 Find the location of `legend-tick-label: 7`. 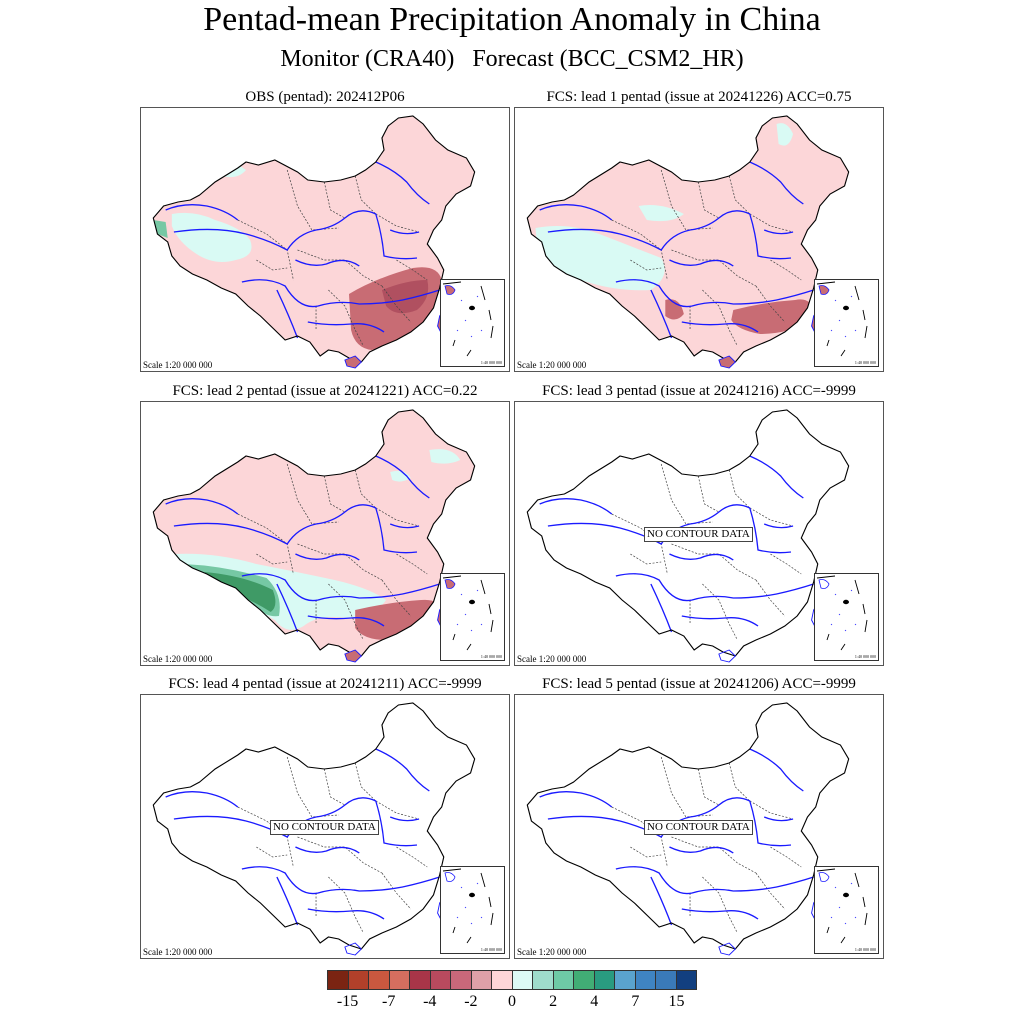

legend-tick-label: 7 is located at coordinates (635, 1001).